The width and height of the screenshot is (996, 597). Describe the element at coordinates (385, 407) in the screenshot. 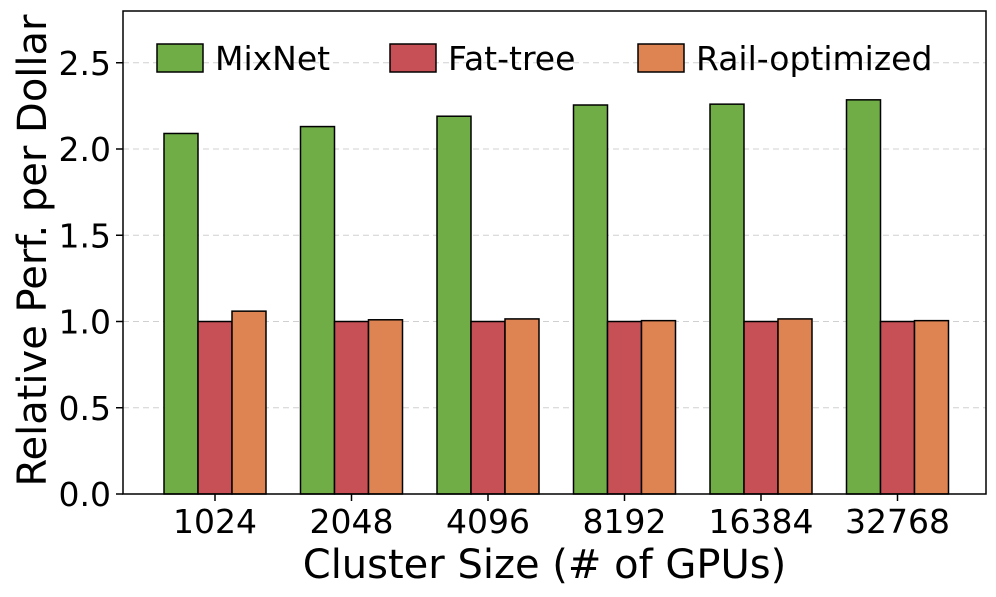

I see `bar-rail-optimized-2048` at that location.